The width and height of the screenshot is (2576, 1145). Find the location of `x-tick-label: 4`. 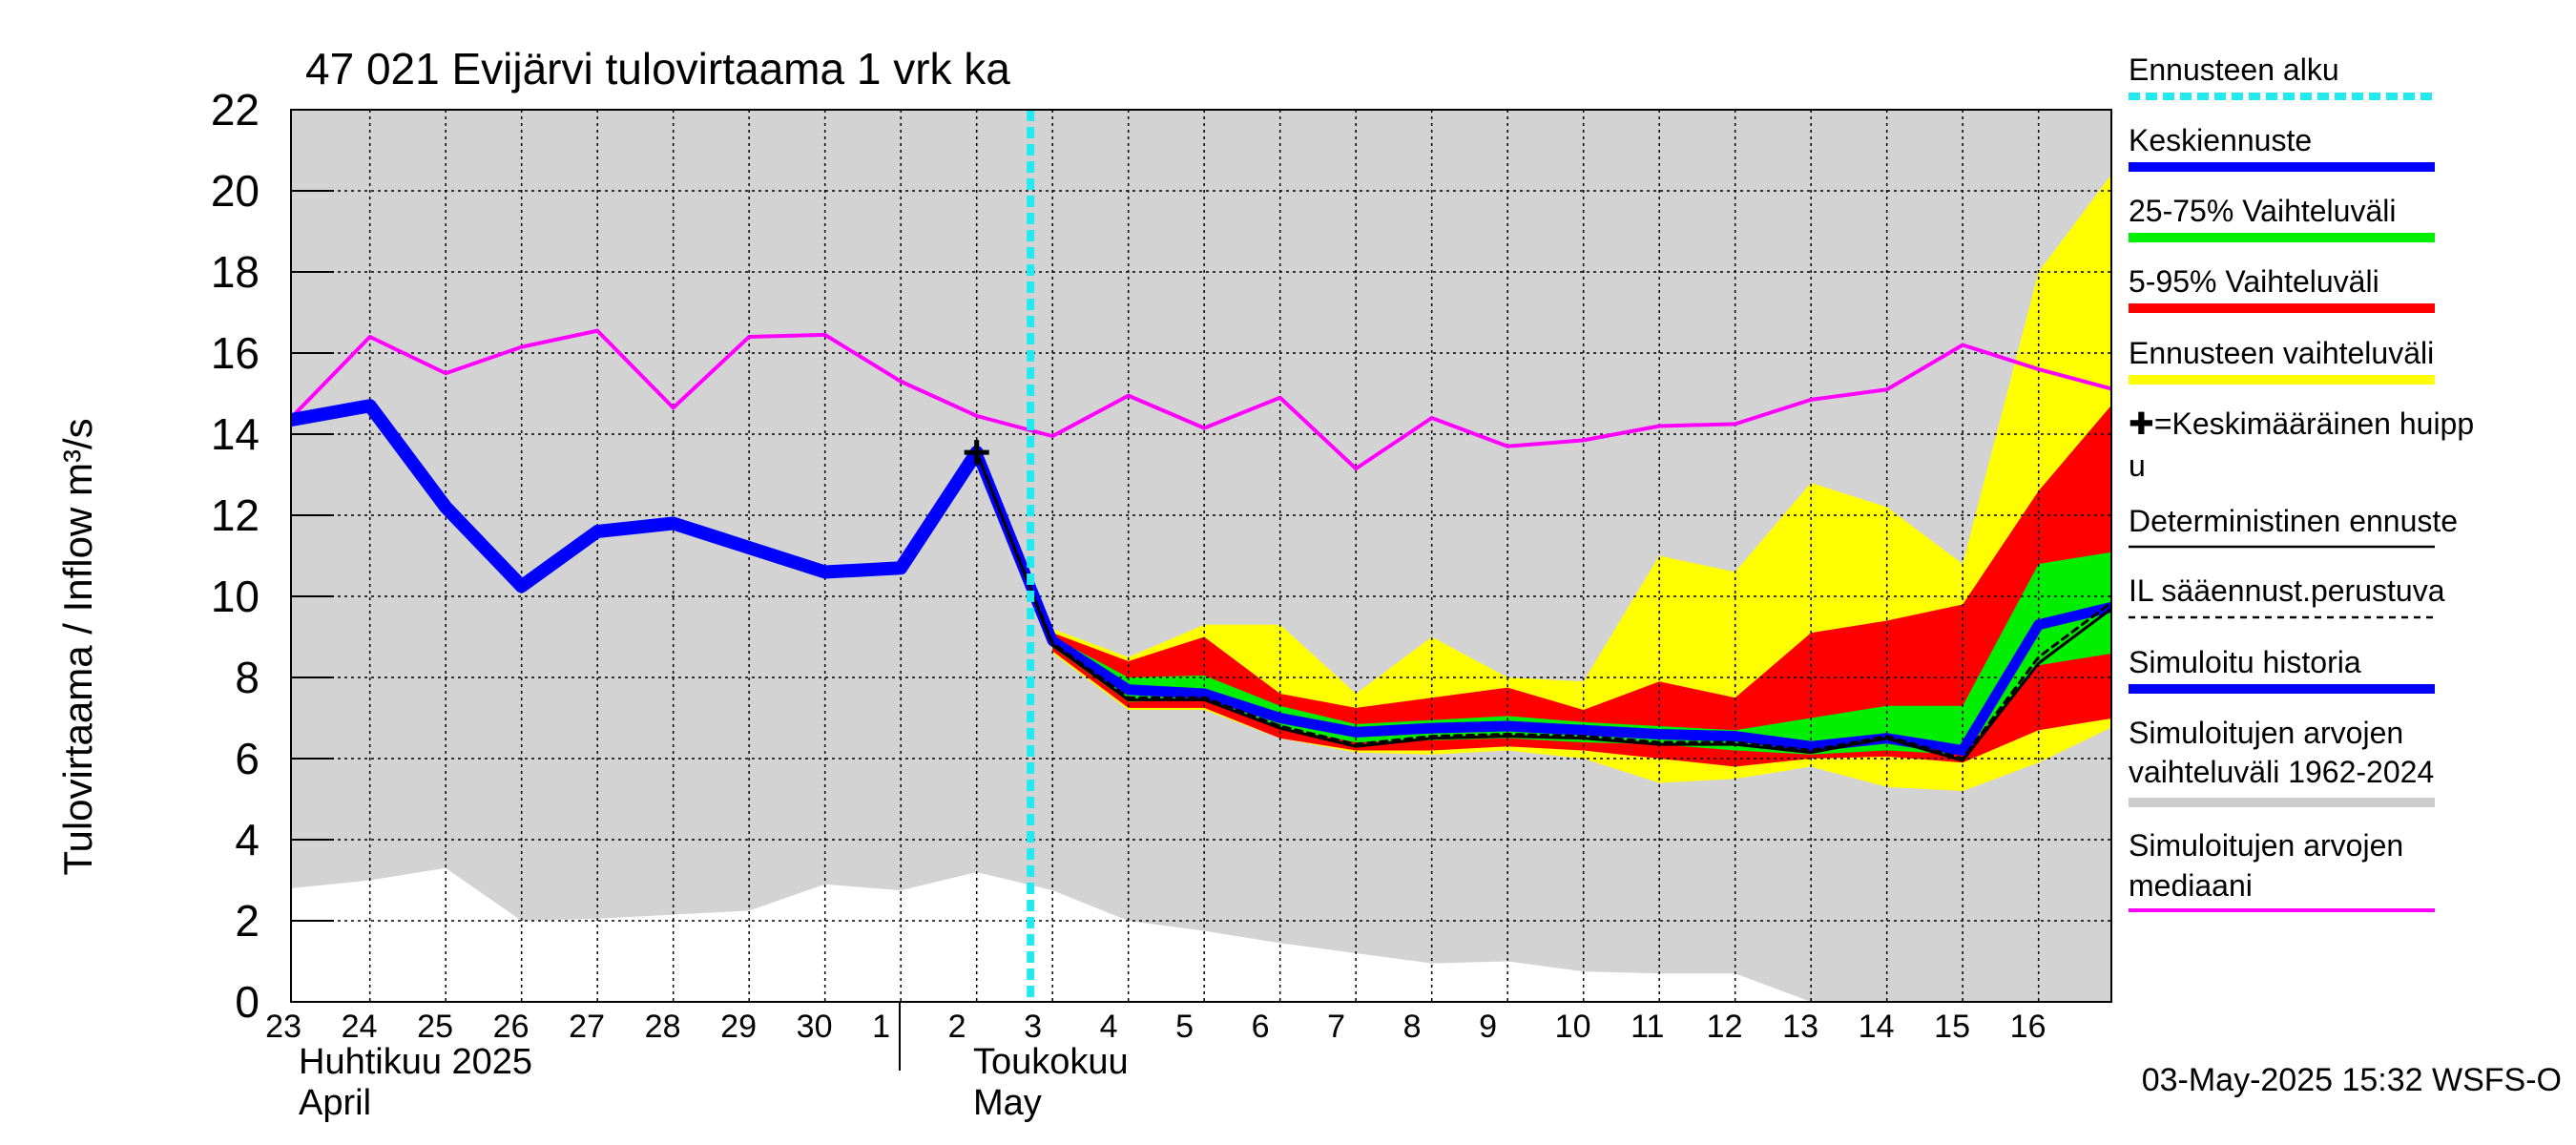

x-tick-label: 4 is located at coordinates (1109, 1027).